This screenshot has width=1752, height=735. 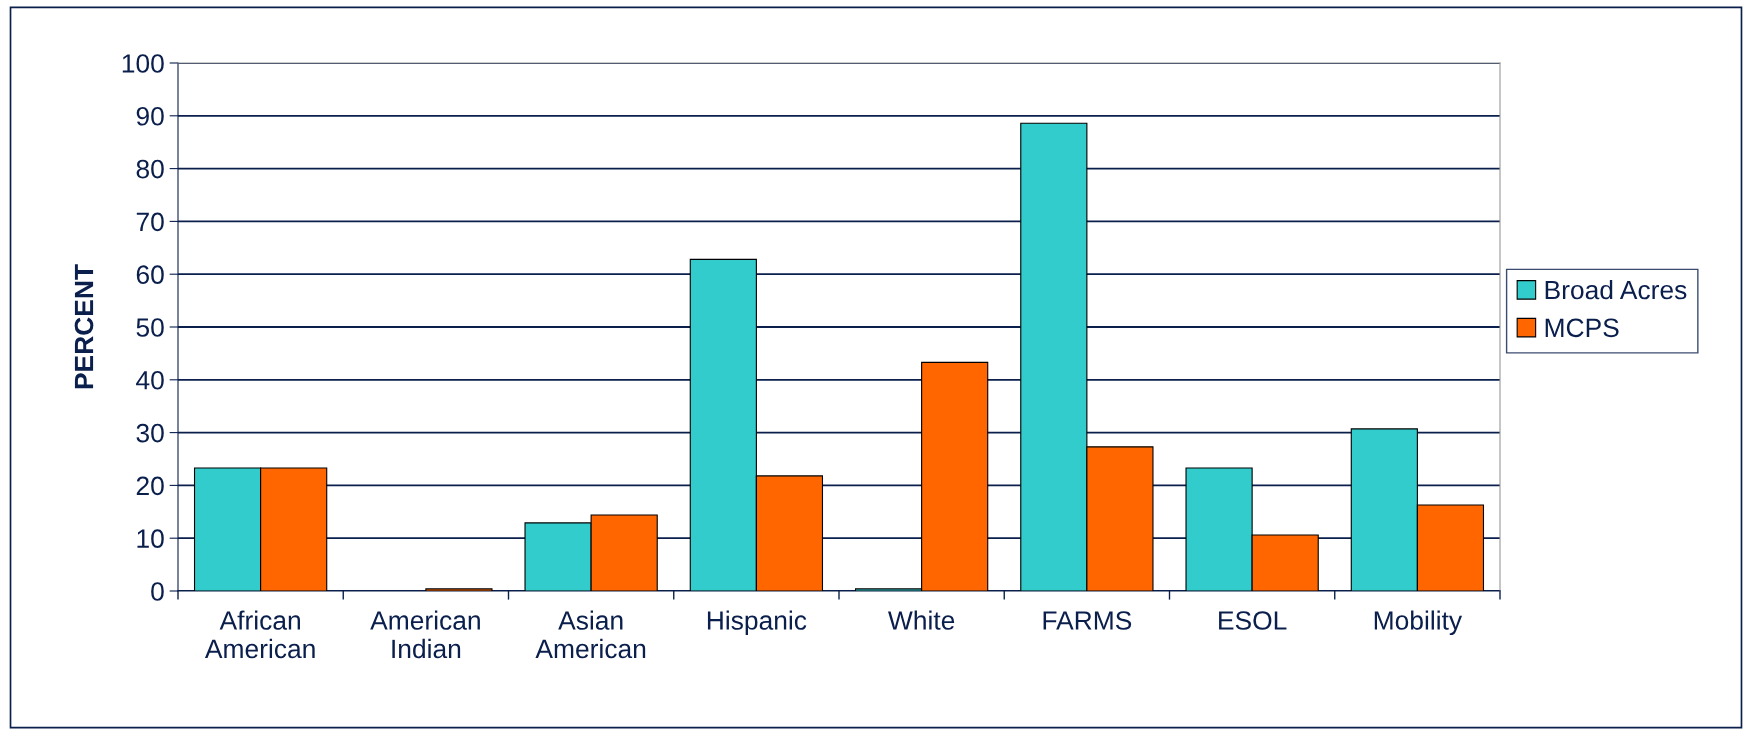 What do you see at coordinates (425, 634) in the screenshot?
I see `x-tick-label: American Indian` at bounding box center [425, 634].